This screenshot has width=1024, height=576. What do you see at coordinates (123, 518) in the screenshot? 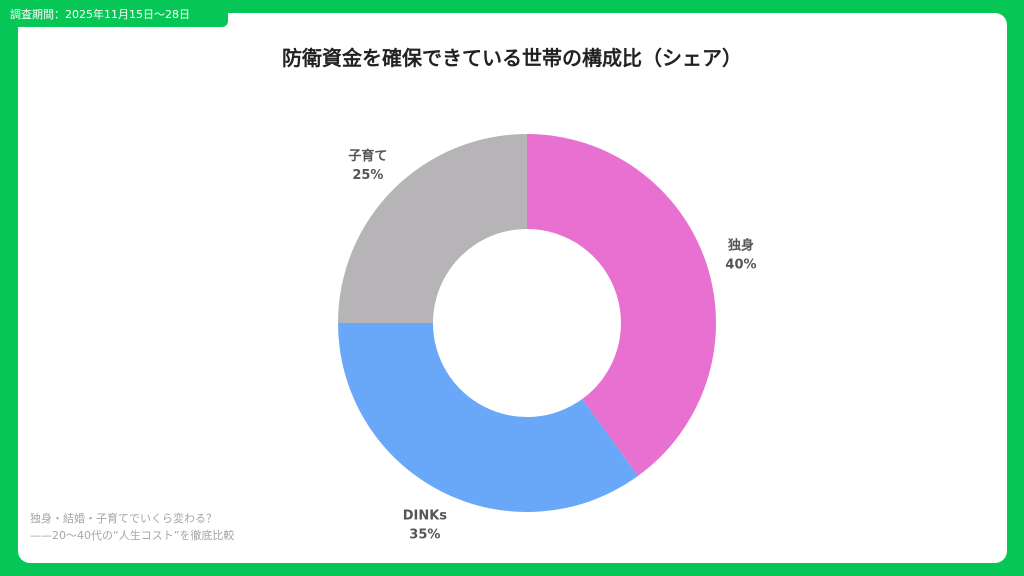
I see `footnote-line-1: 独身・結婚・子育てでいくら変わる？` at bounding box center [123, 518].